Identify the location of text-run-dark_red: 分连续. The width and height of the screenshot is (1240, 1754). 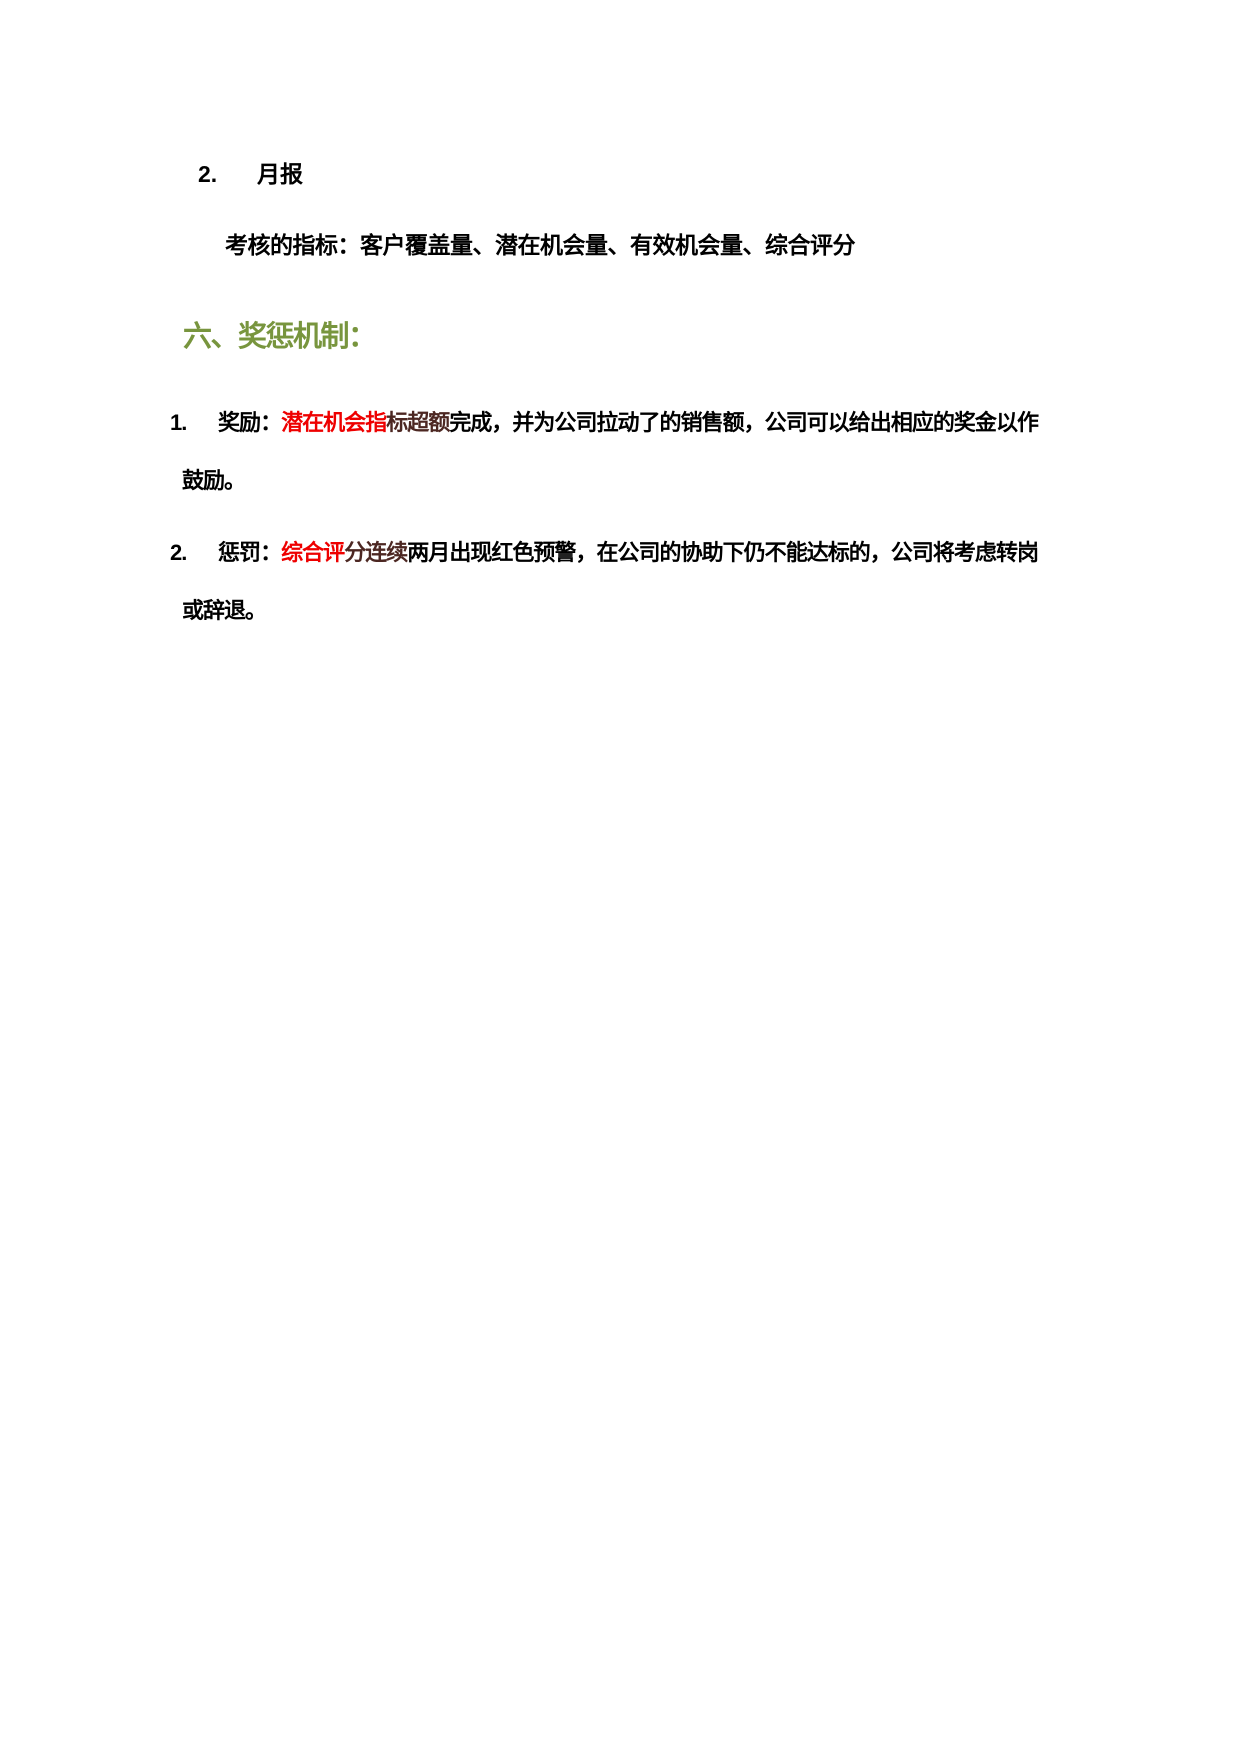
(376, 552).